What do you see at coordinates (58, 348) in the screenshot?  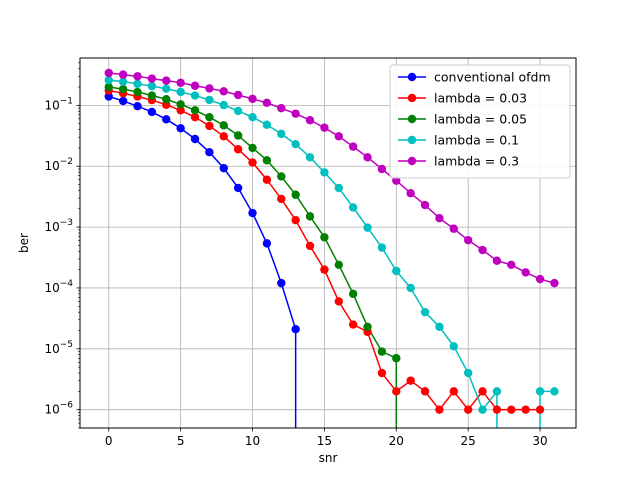 I see `y-tick-label: 10⁻⁵` at bounding box center [58, 348].